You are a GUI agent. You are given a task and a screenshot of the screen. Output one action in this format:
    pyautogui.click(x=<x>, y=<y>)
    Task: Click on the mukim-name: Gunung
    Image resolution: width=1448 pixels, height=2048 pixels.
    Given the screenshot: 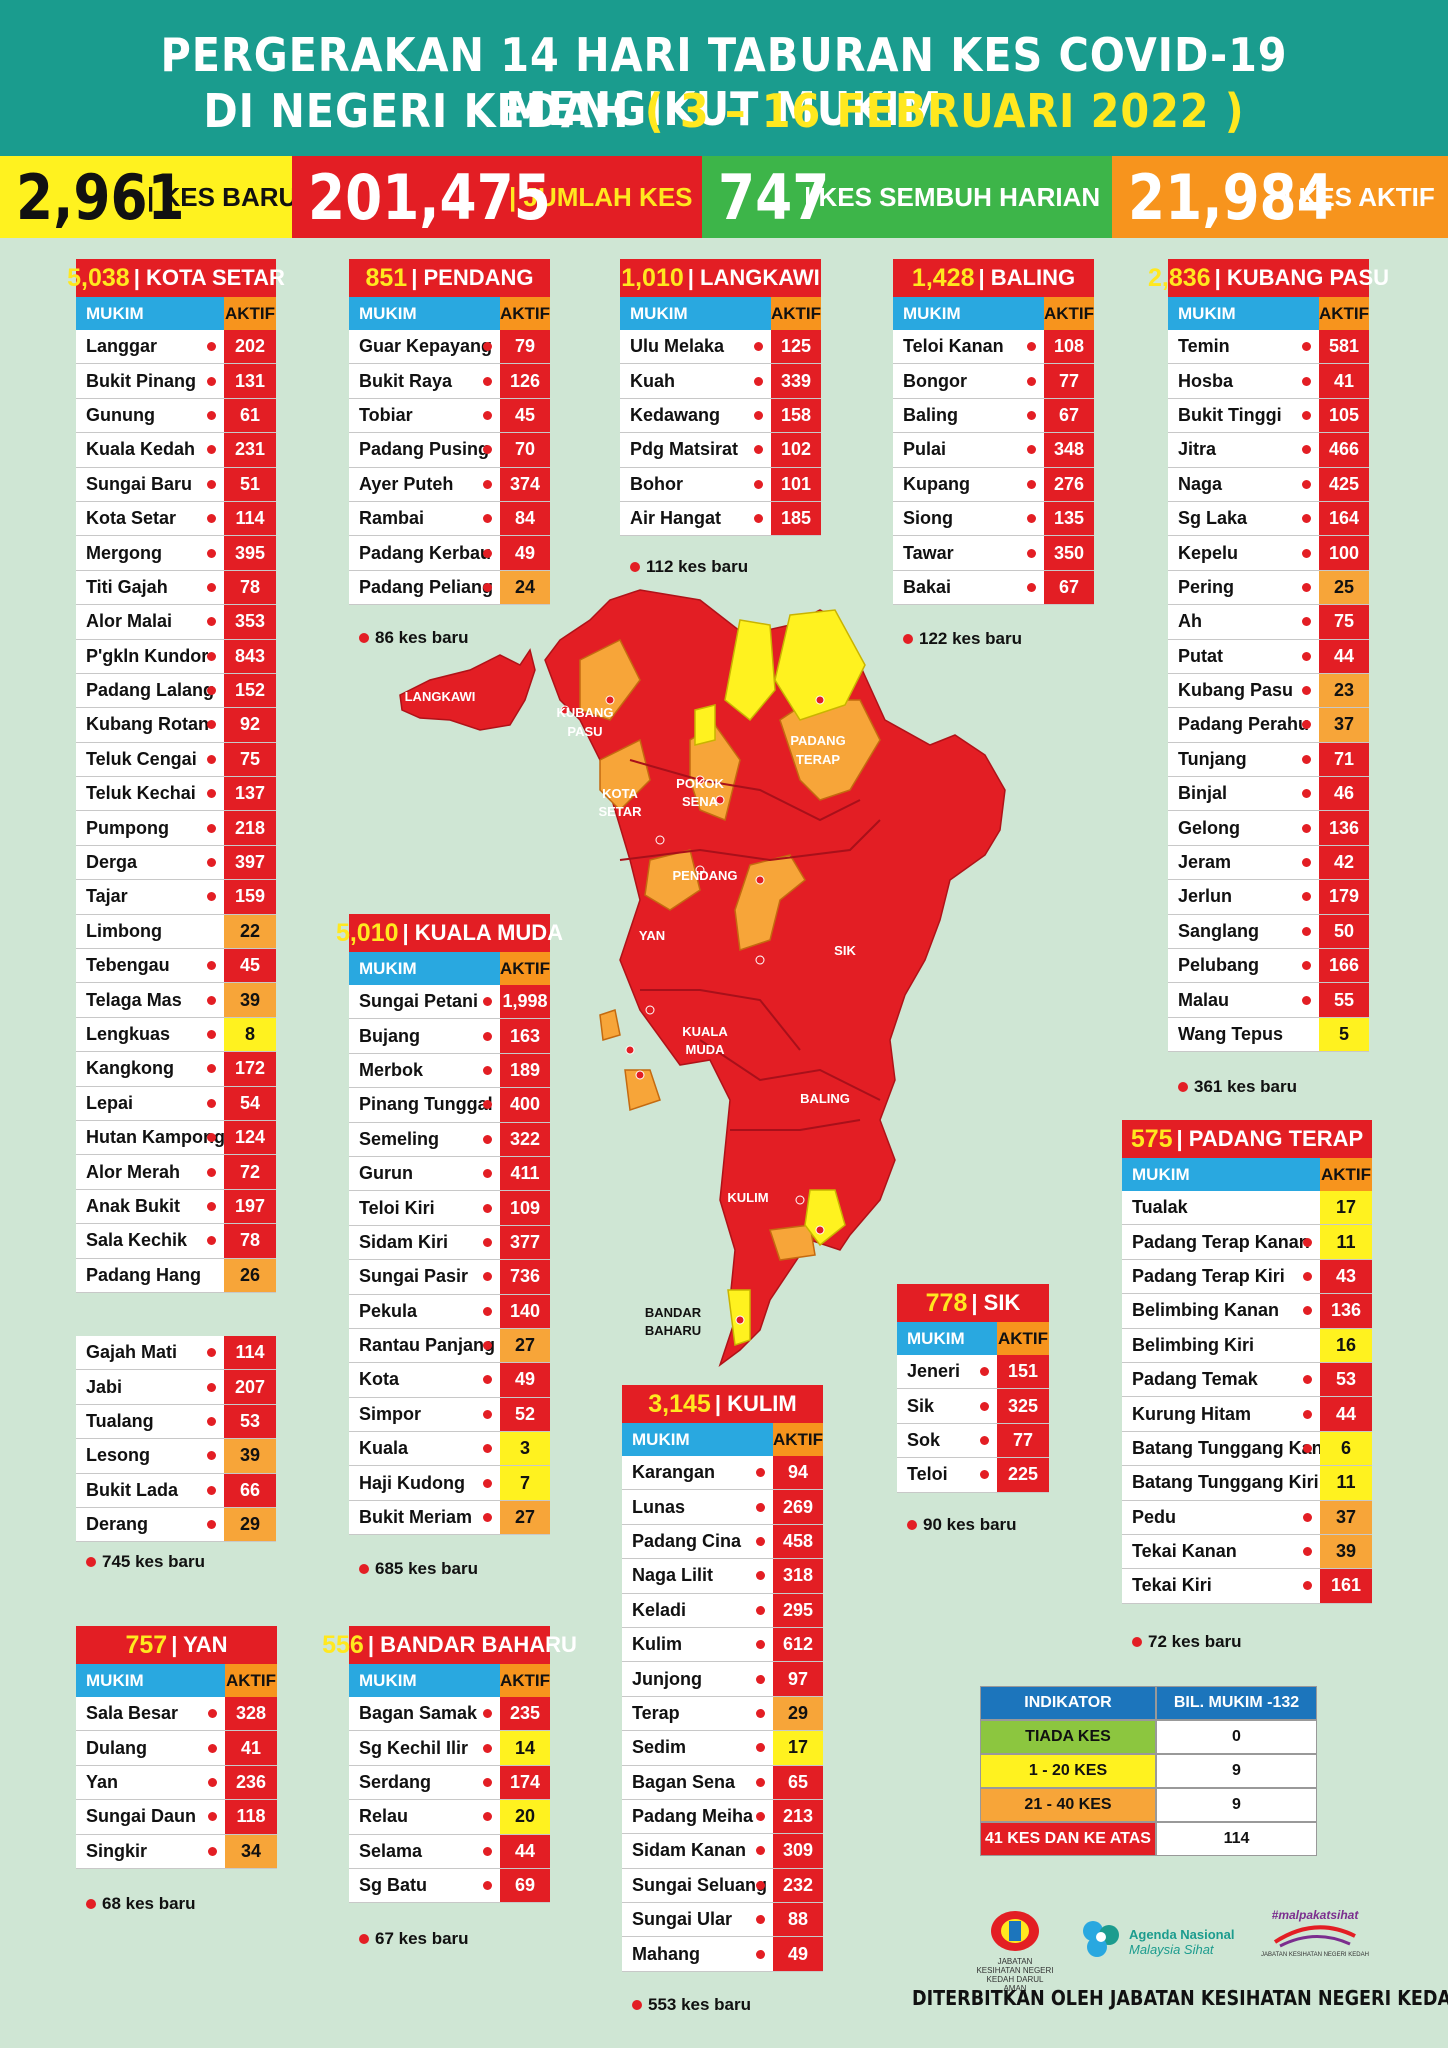 What is the action you would take?
    pyautogui.click(x=150, y=415)
    